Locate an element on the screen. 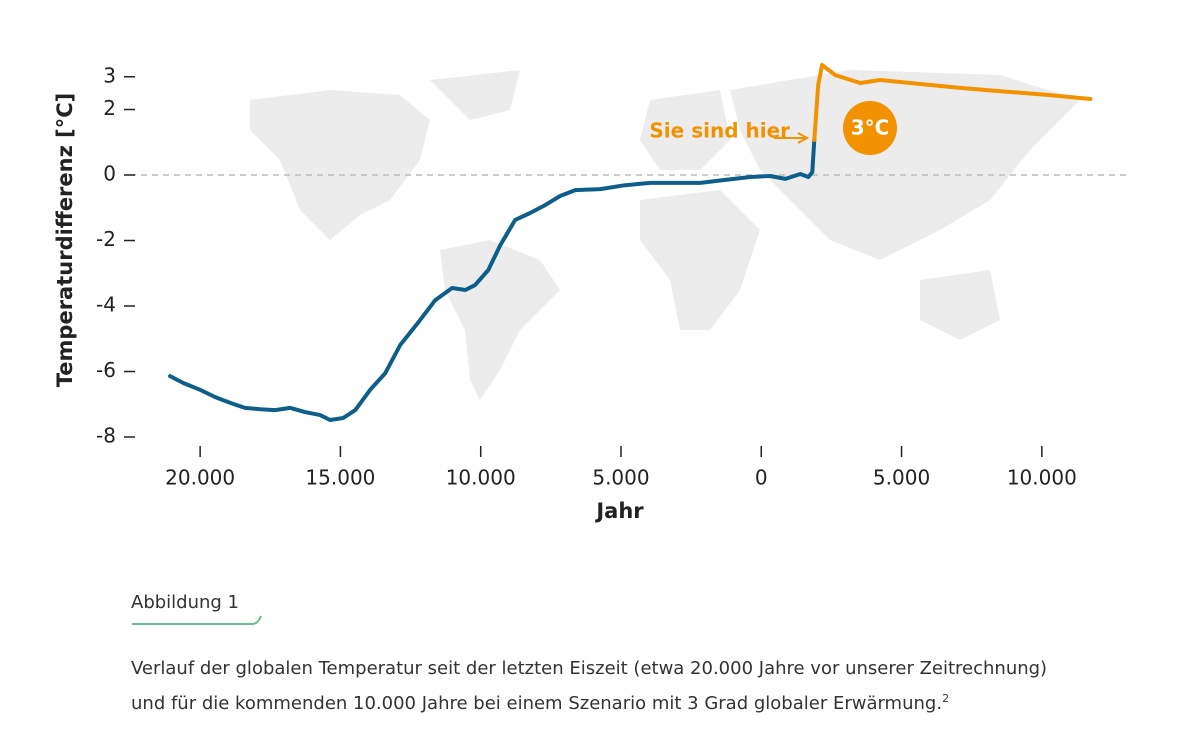 Image resolution: width=1200 pixels, height=745 pixels. x-tick-label: 15.000 is located at coordinates (340, 478).